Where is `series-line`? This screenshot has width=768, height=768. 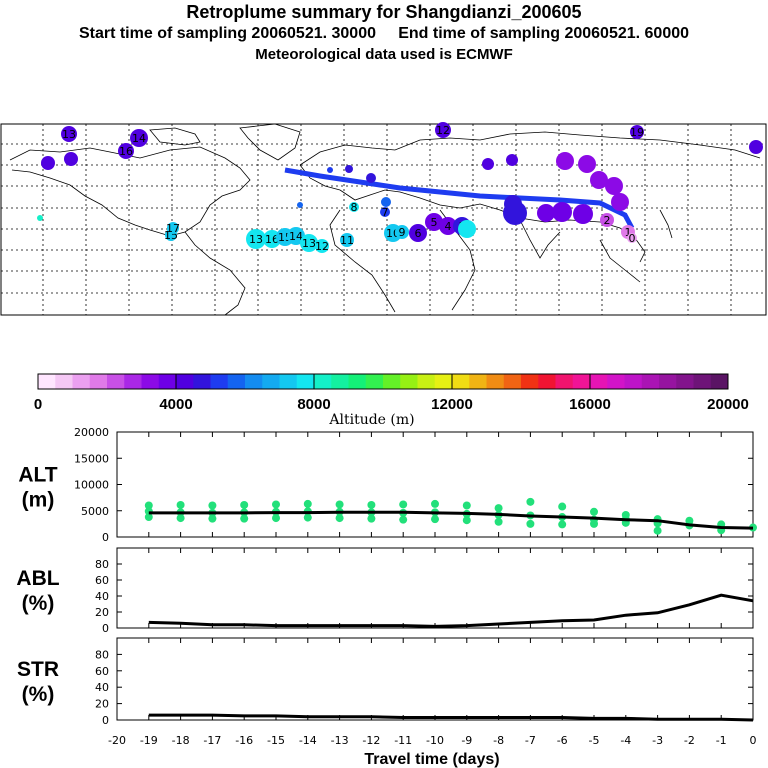 series-line is located at coordinates (451, 717).